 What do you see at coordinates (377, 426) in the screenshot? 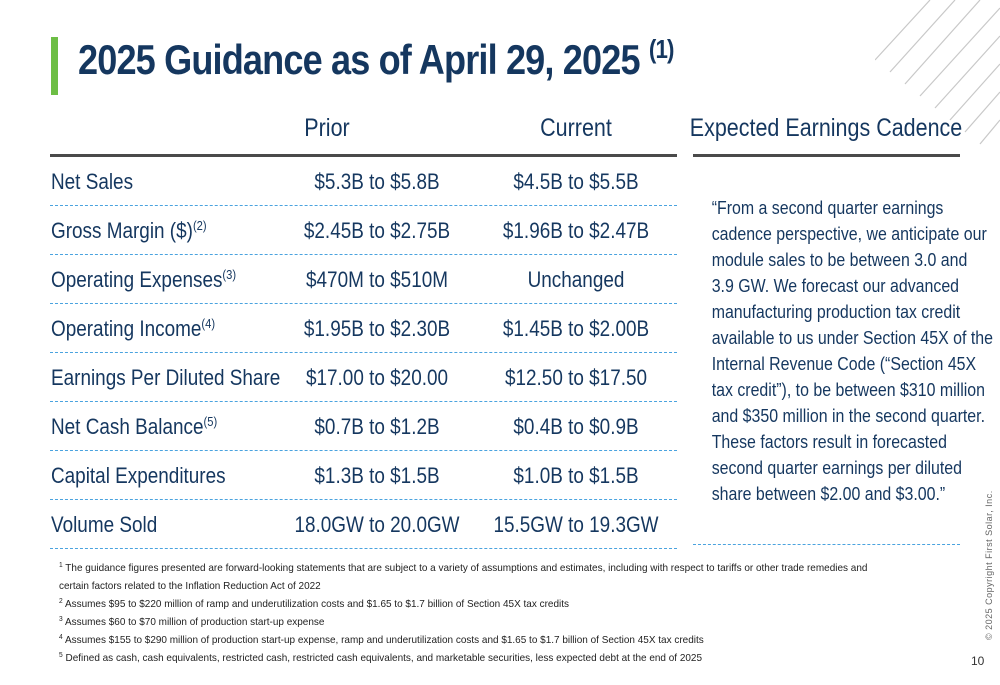
I see `prior-value: $0.7B to $1.2B` at bounding box center [377, 426].